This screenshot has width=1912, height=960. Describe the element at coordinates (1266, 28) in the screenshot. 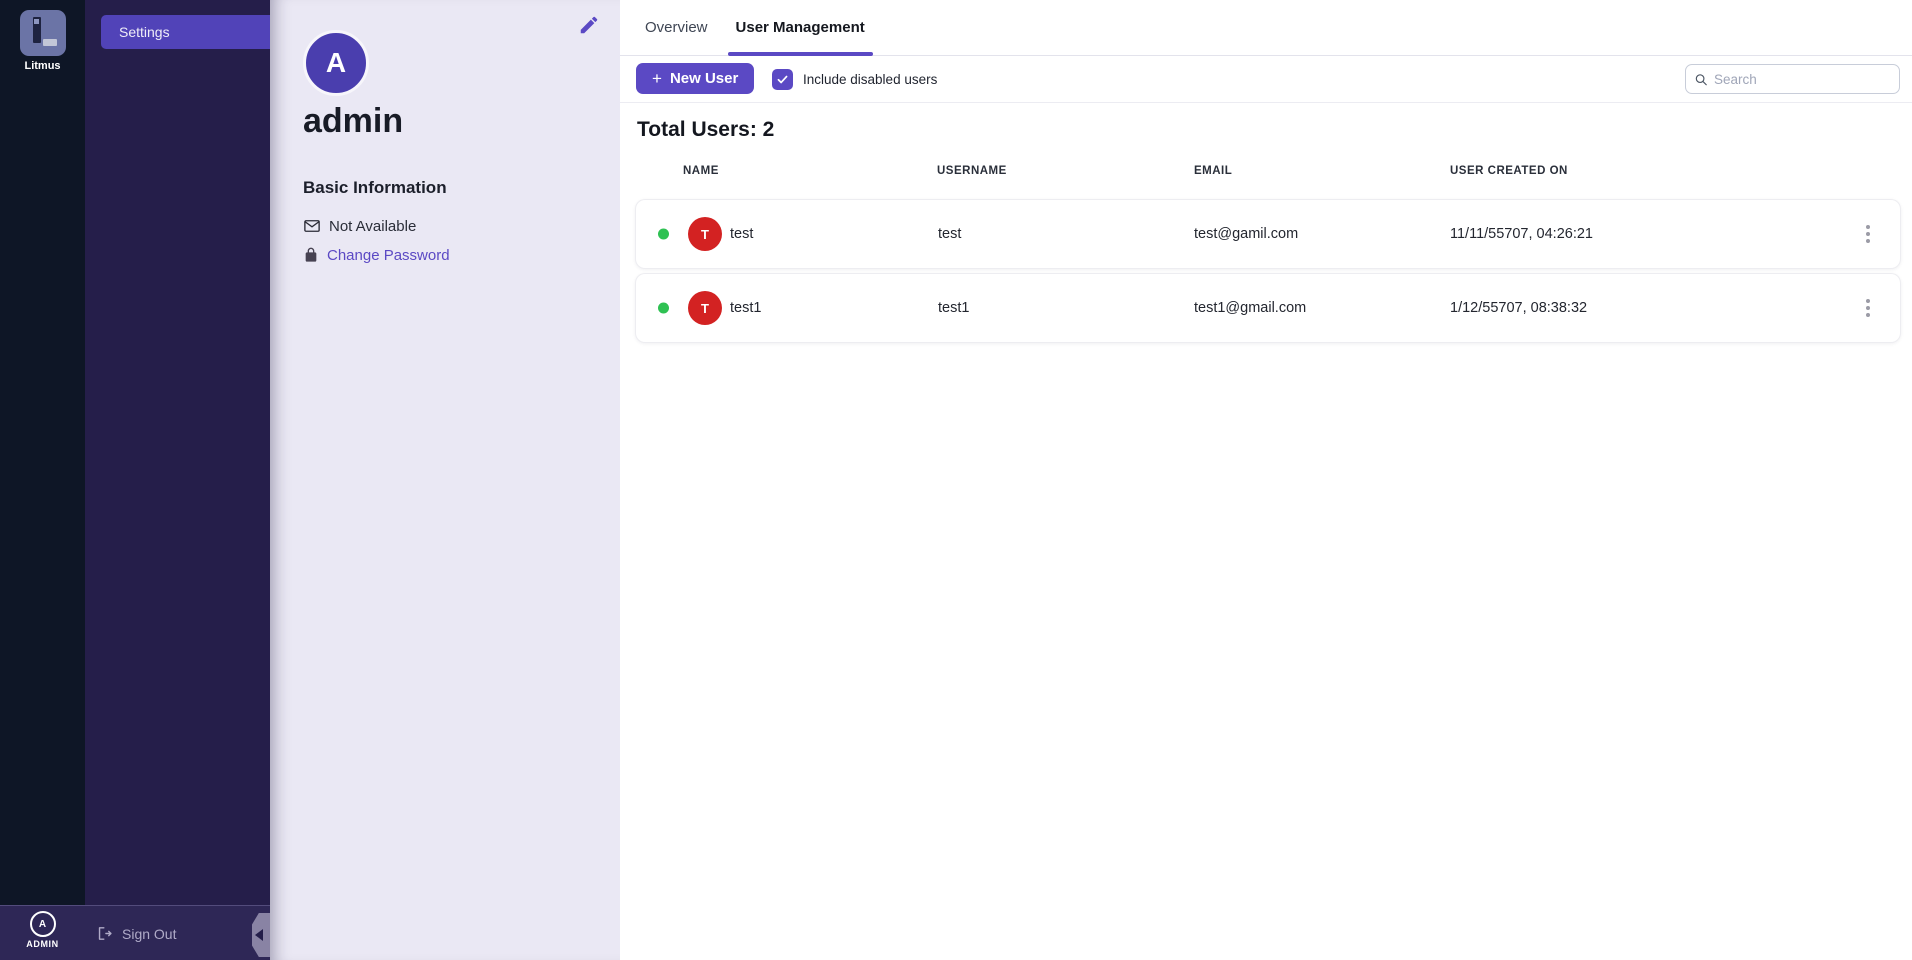

I see `tab-bar: Overview User Management` at that location.